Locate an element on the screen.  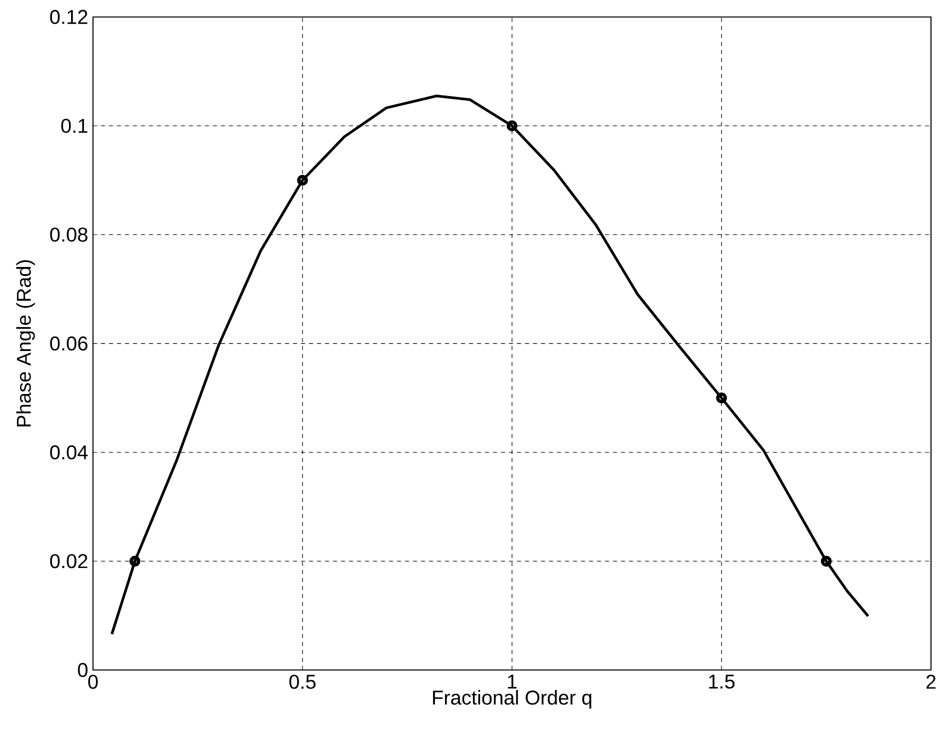
y-tick-label: 0.04 is located at coordinates (69, 452).